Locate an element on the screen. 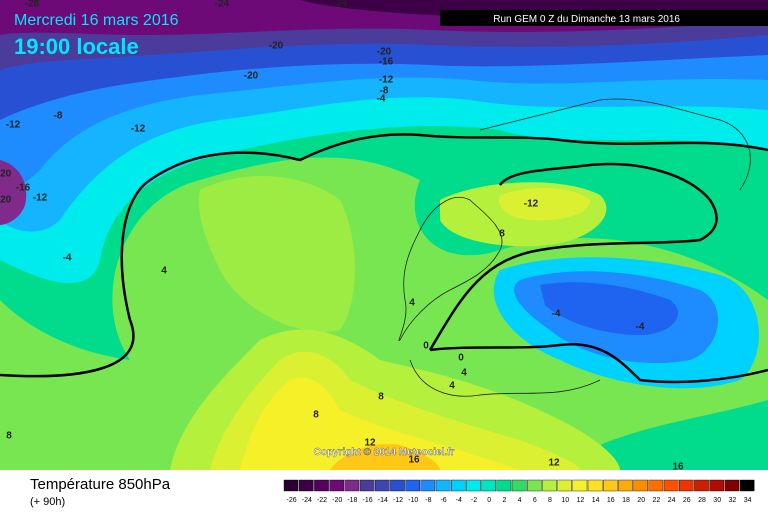 This screenshot has height=512, width=768. legend-label: 22 is located at coordinates (657, 500).